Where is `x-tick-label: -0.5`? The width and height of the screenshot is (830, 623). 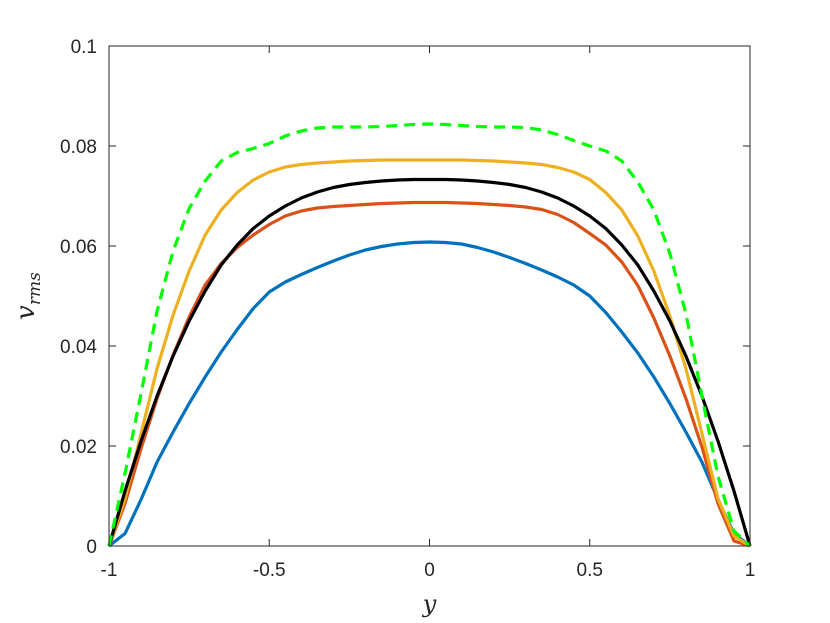 x-tick-label: -0.5 is located at coordinates (269, 570).